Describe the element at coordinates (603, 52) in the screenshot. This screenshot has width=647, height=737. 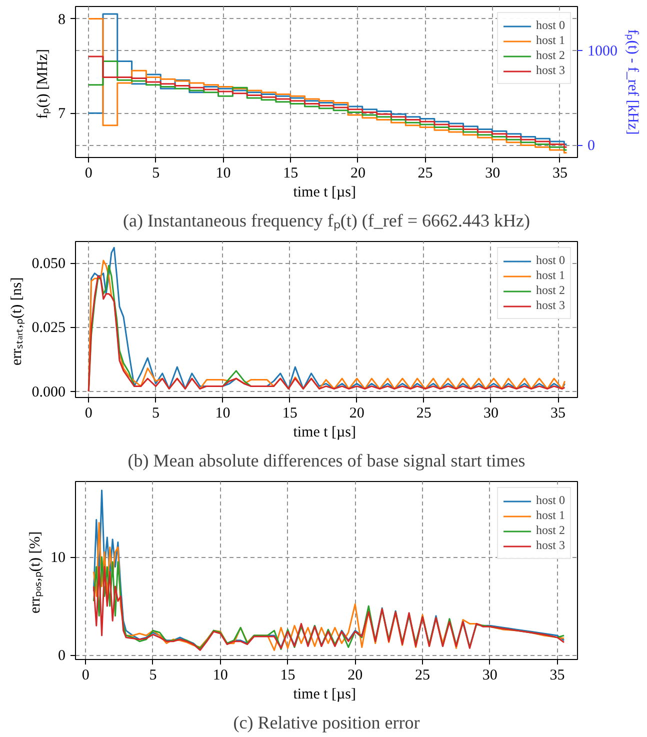
I see `y2-tick-label: 1000` at that location.